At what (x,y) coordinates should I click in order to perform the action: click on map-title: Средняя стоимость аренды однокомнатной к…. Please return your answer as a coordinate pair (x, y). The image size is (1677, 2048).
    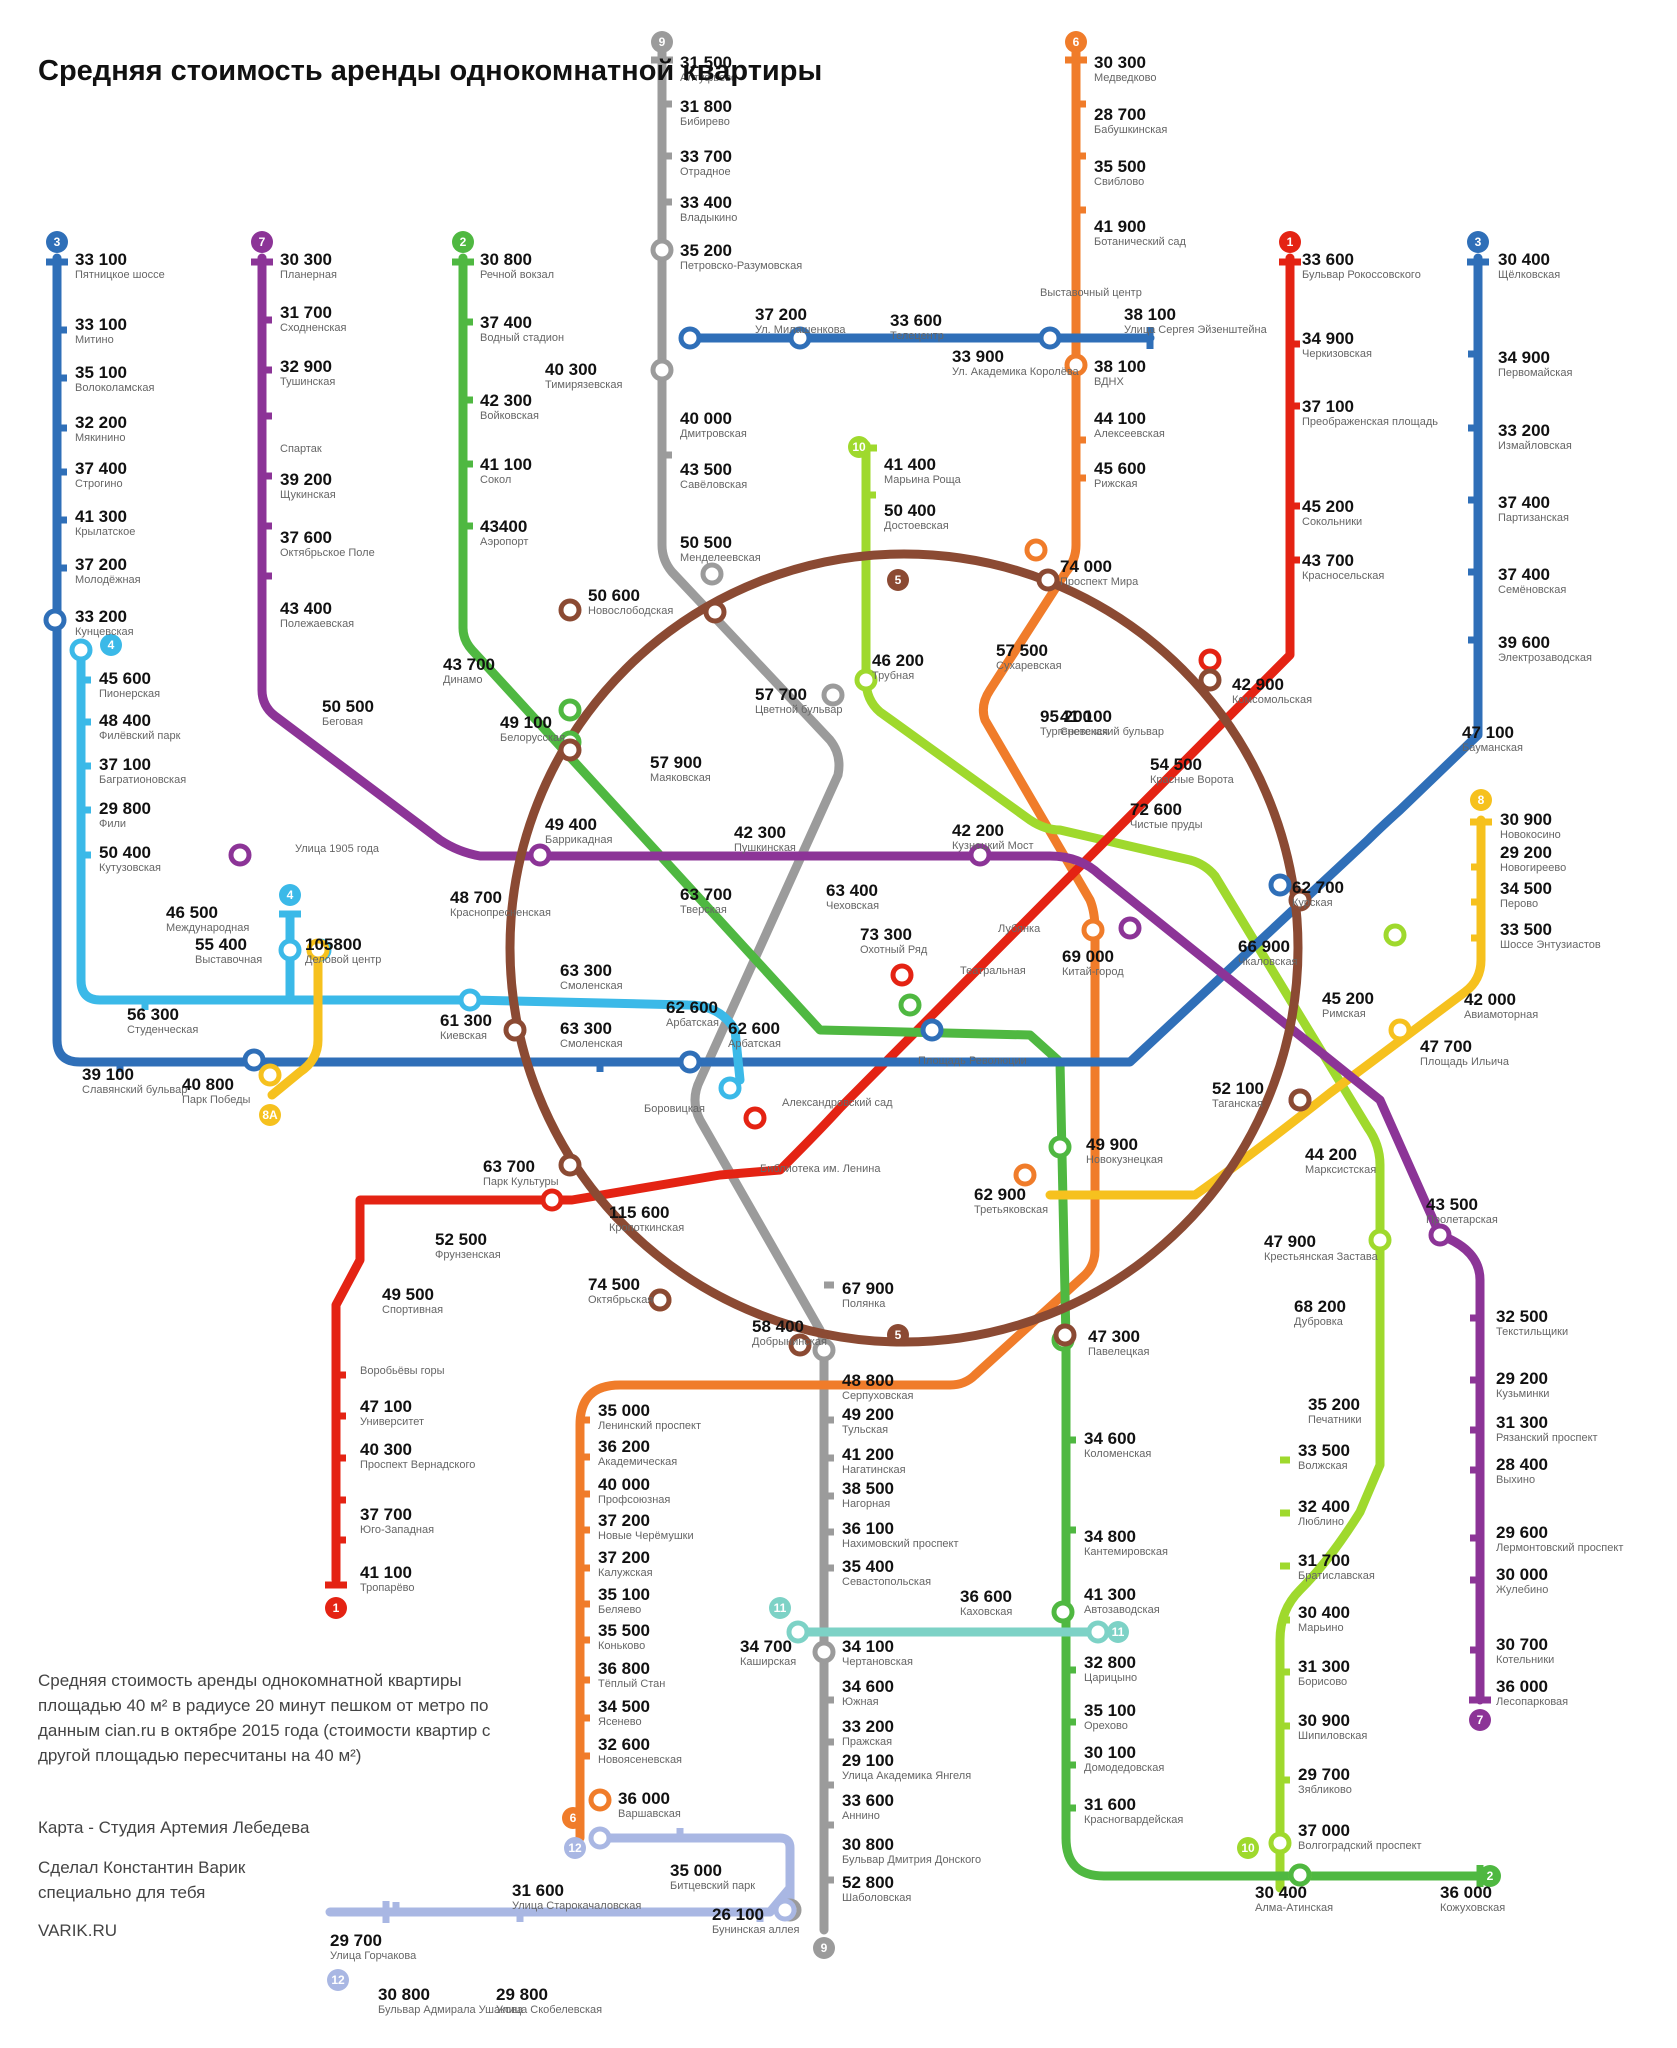
    Looking at the image, I should click on (430, 71).